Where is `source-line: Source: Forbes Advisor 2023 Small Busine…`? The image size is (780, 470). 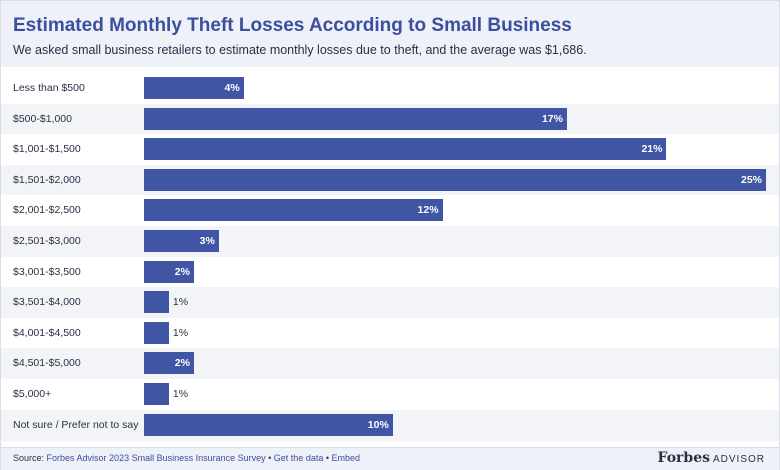
source-line: Source: Forbes Advisor 2023 Small Busine… is located at coordinates (186, 458).